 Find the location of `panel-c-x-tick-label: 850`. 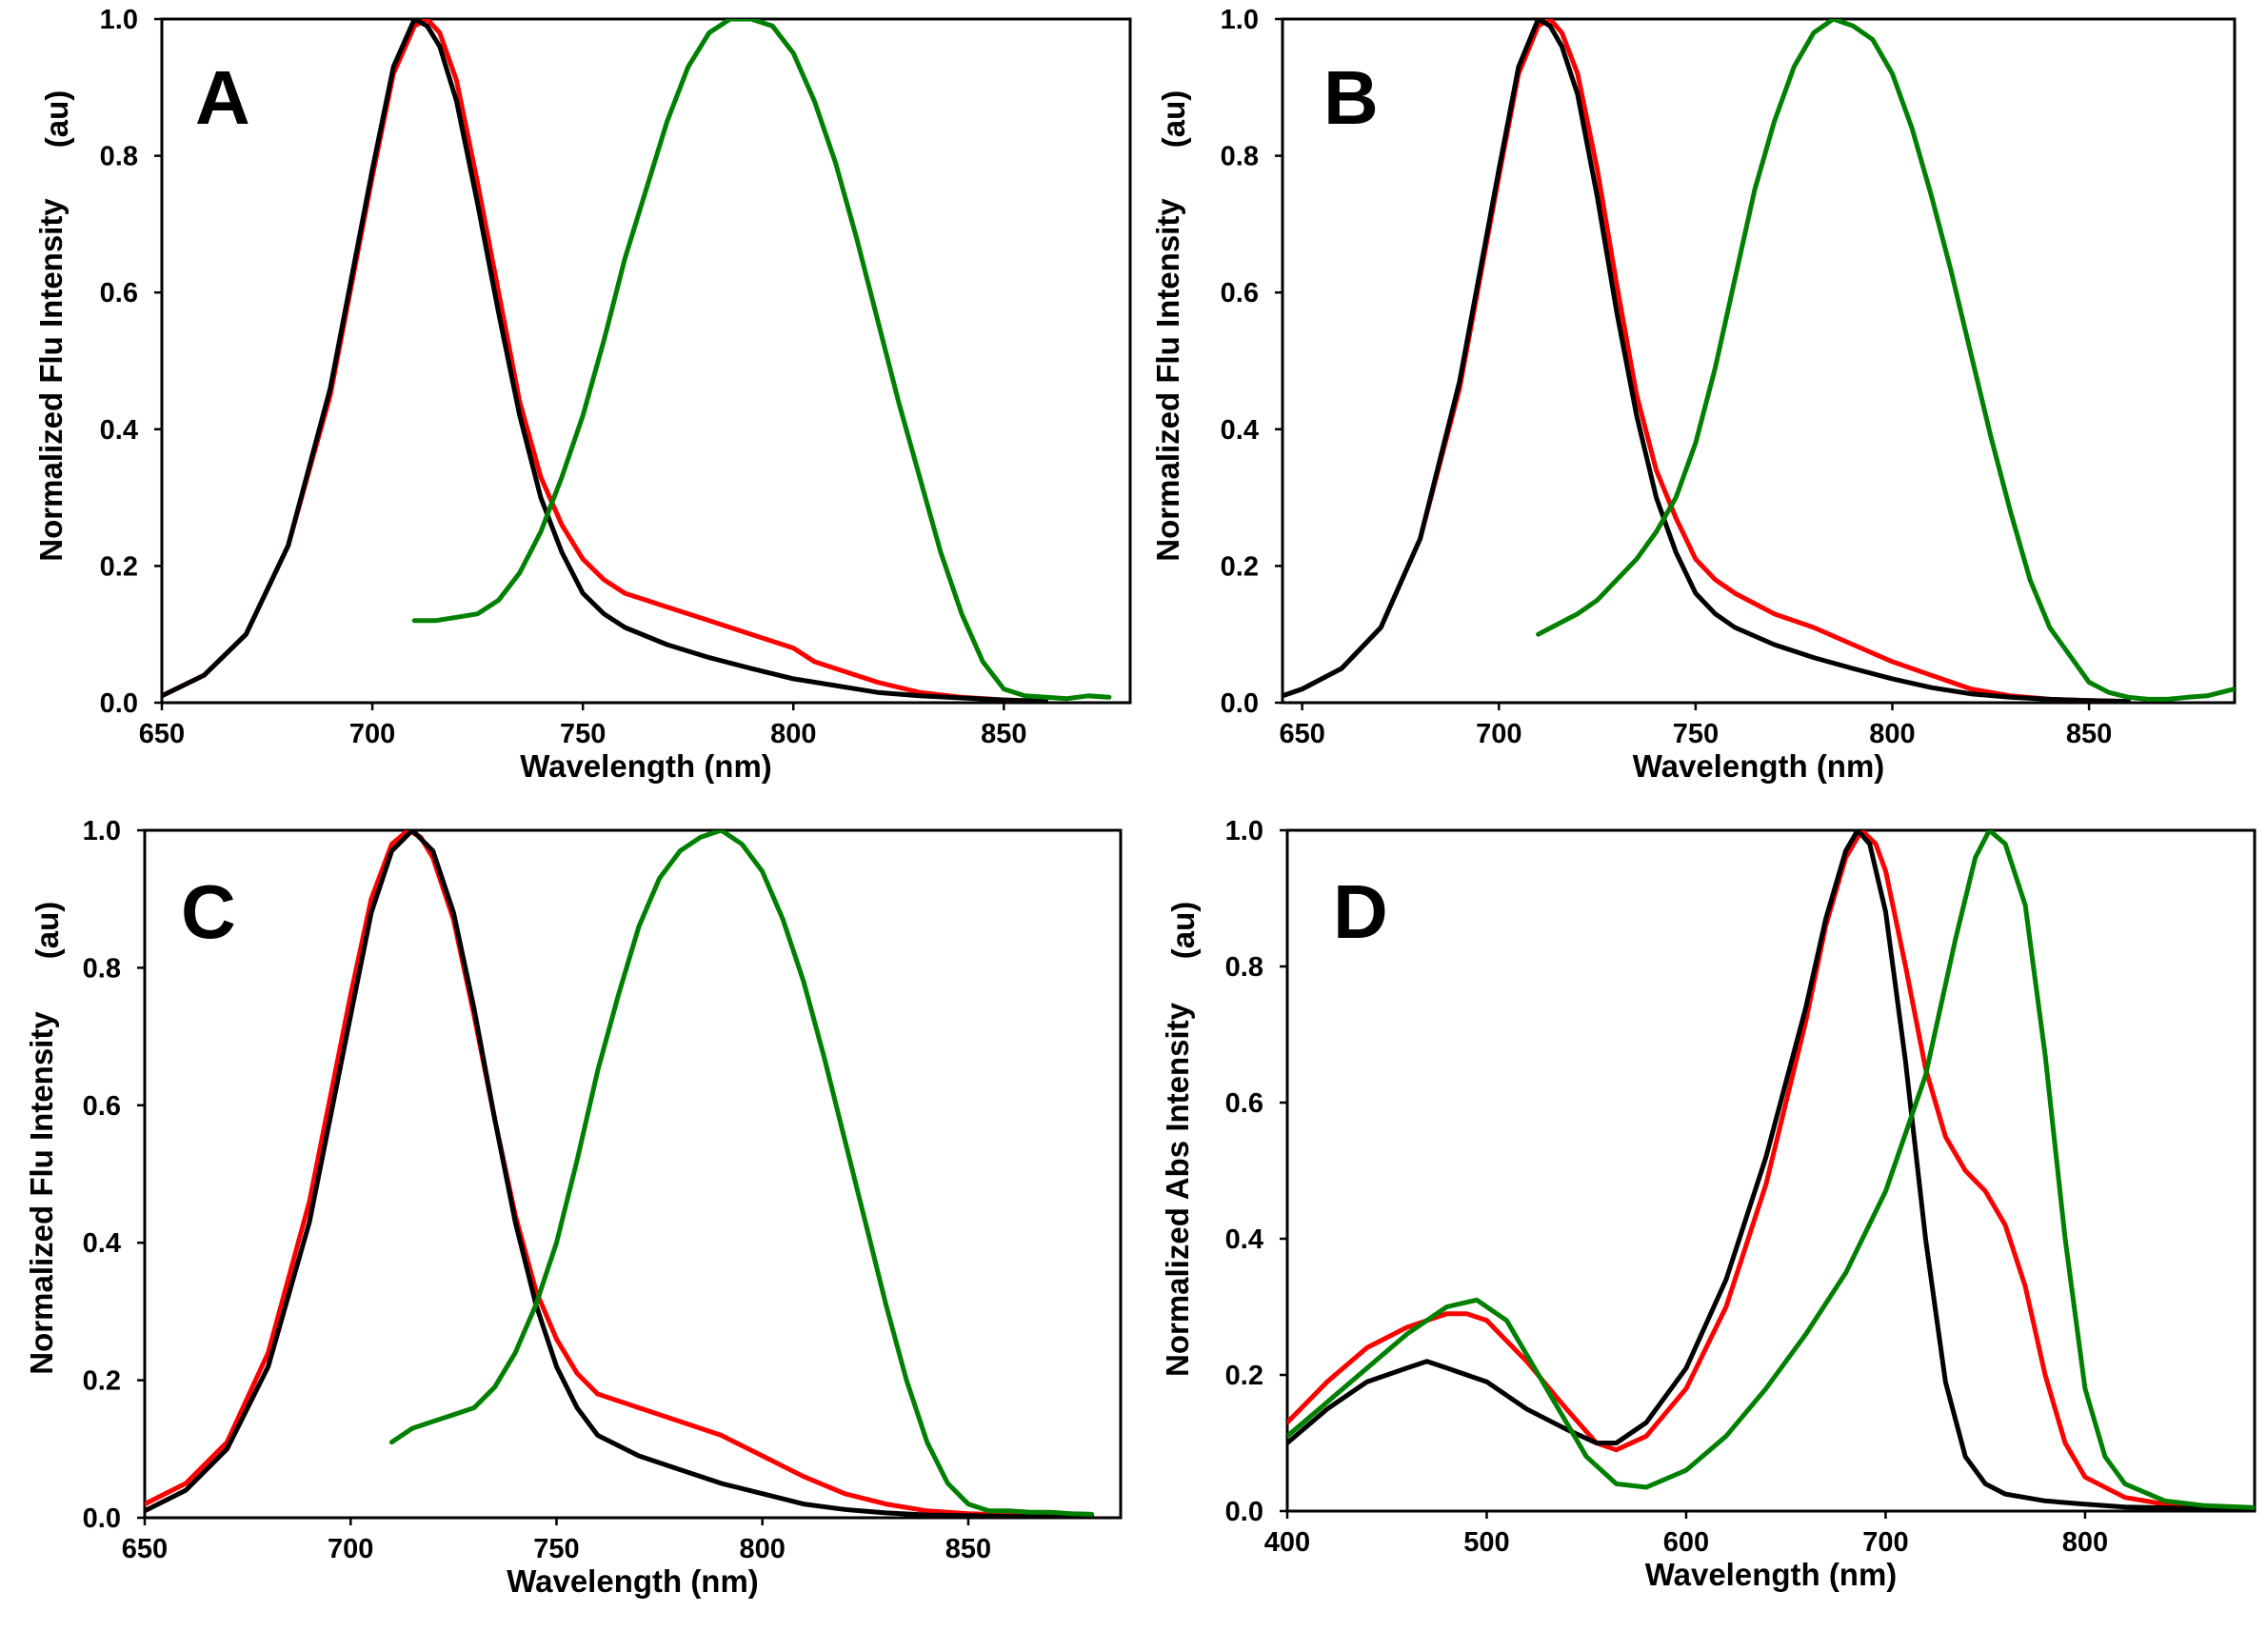

panel-c-x-tick-label: 850 is located at coordinates (968, 1549).